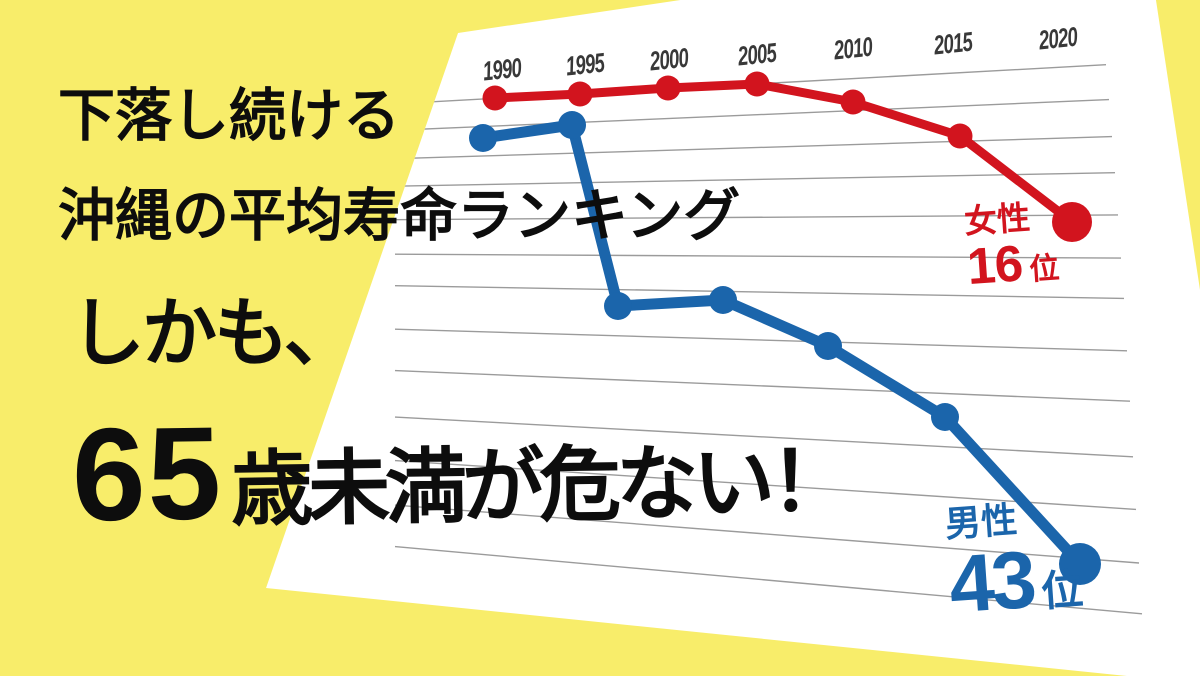 The height and width of the screenshot is (676, 1200). Describe the element at coordinates (953, 43) in the screenshot. I see `year-label: 2015` at that location.